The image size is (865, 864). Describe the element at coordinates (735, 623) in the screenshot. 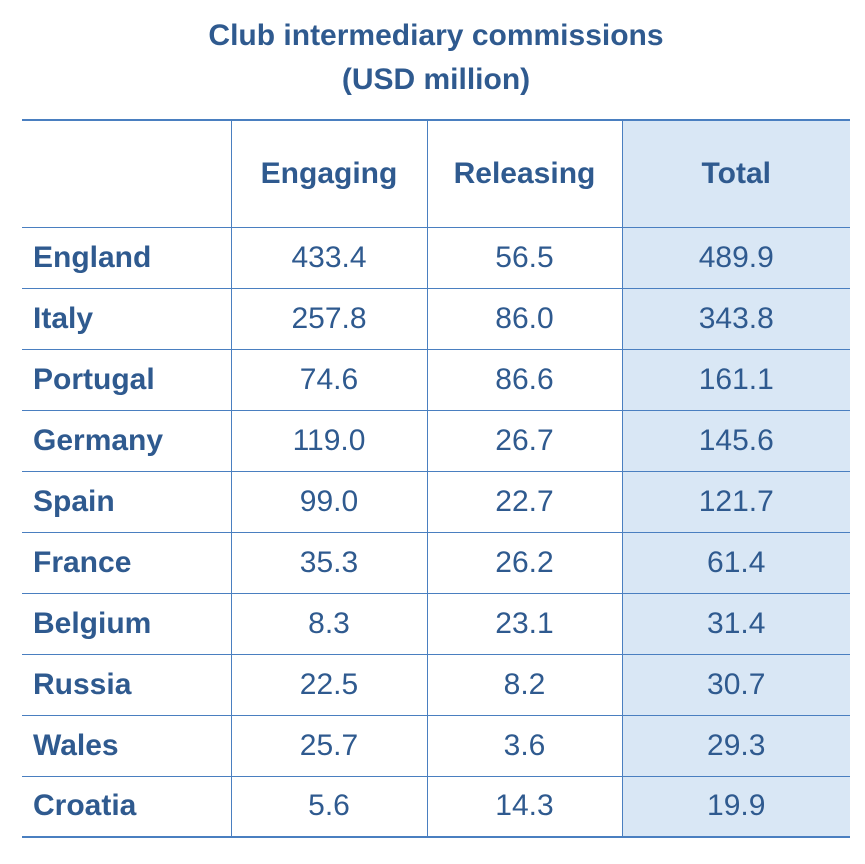

I see `total-cell: 31.4` at that location.